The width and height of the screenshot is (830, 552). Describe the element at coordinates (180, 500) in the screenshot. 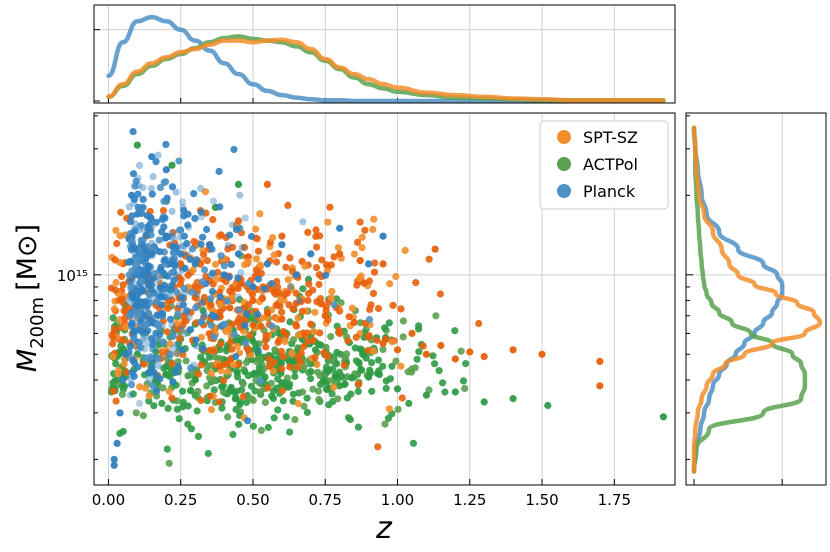

I see `x-tick-label: 0.25` at that location.